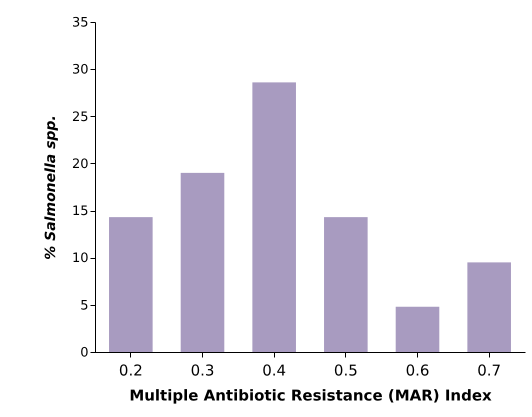 The height and width of the screenshot is (417, 532). I want to click on y-tick-label: 35, so click(80, 23).